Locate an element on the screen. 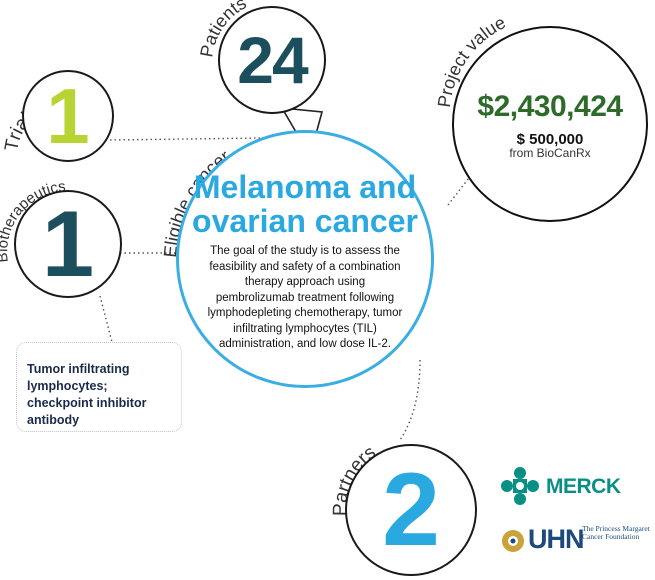  project-value-sub-amount: $ 500,000 is located at coordinates (550, 139).